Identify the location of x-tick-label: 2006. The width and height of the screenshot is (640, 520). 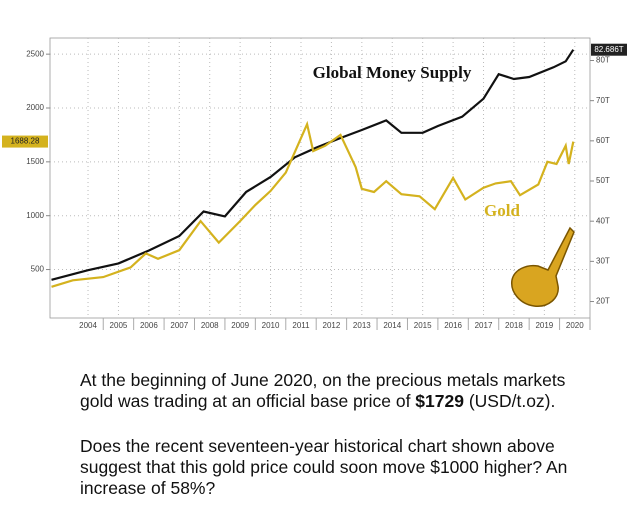
(149, 325).